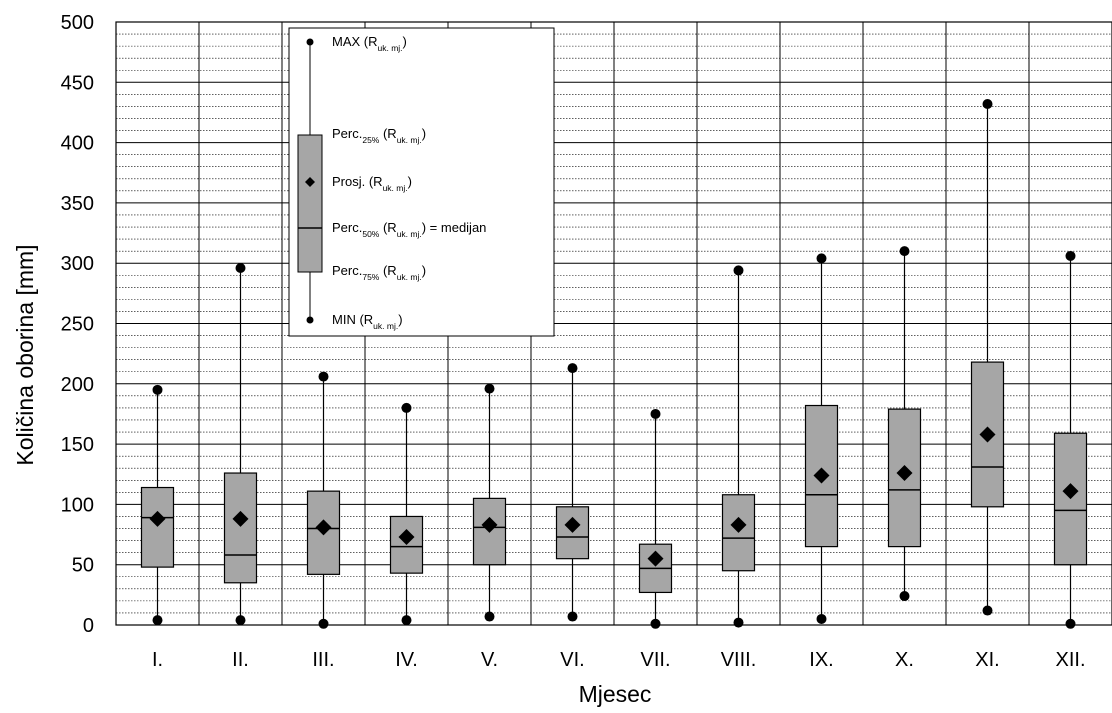  Describe the element at coordinates (615, 694) in the screenshot. I see `x-axis-label: Mjesec` at that location.